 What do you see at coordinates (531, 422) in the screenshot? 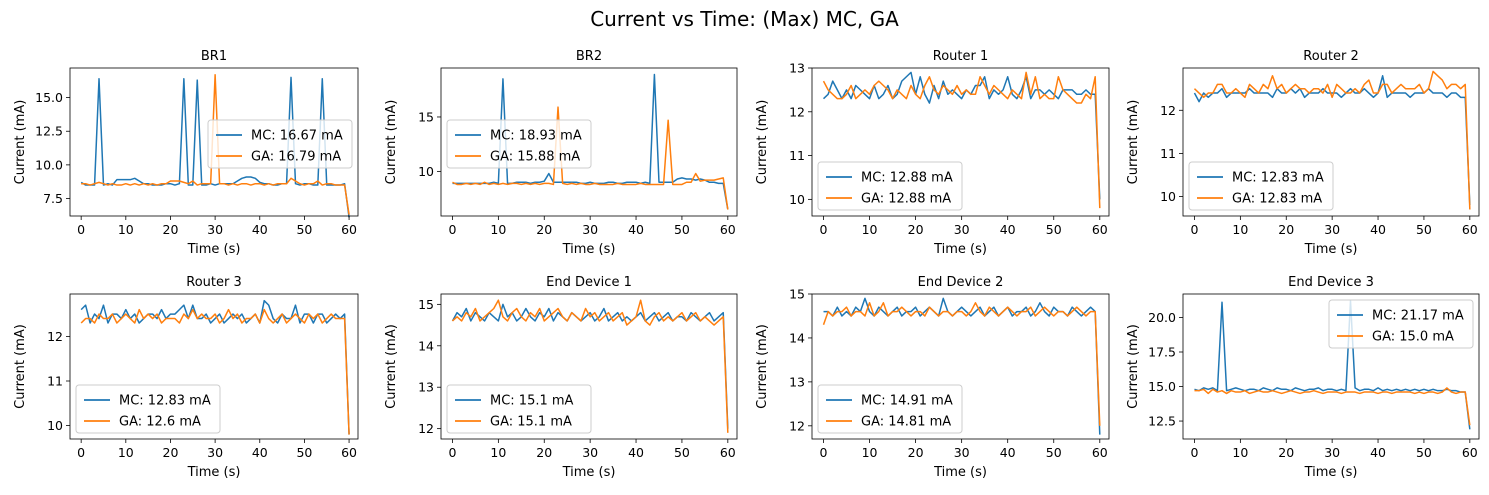
I see `legend-label: GA: 15.1 mA` at bounding box center [531, 422].